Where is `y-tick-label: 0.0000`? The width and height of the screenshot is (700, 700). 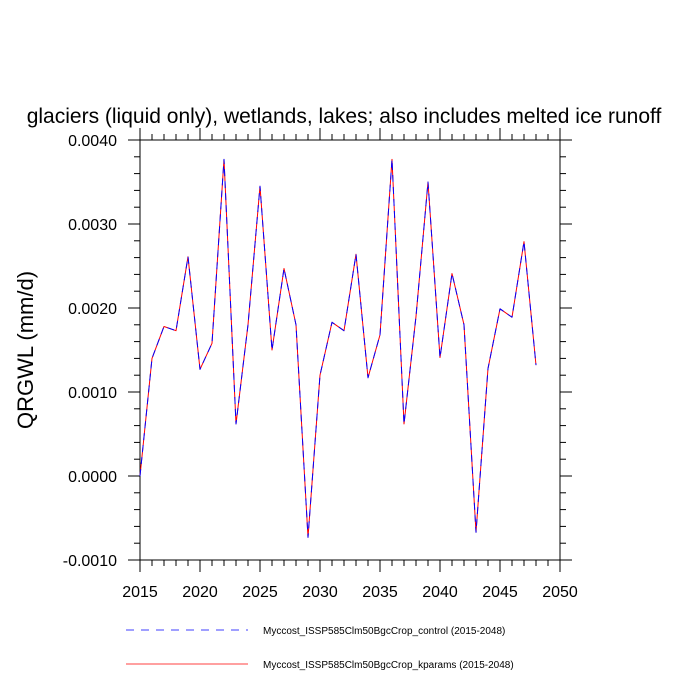
y-tick-label: 0.0000 is located at coordinates (92, 477).